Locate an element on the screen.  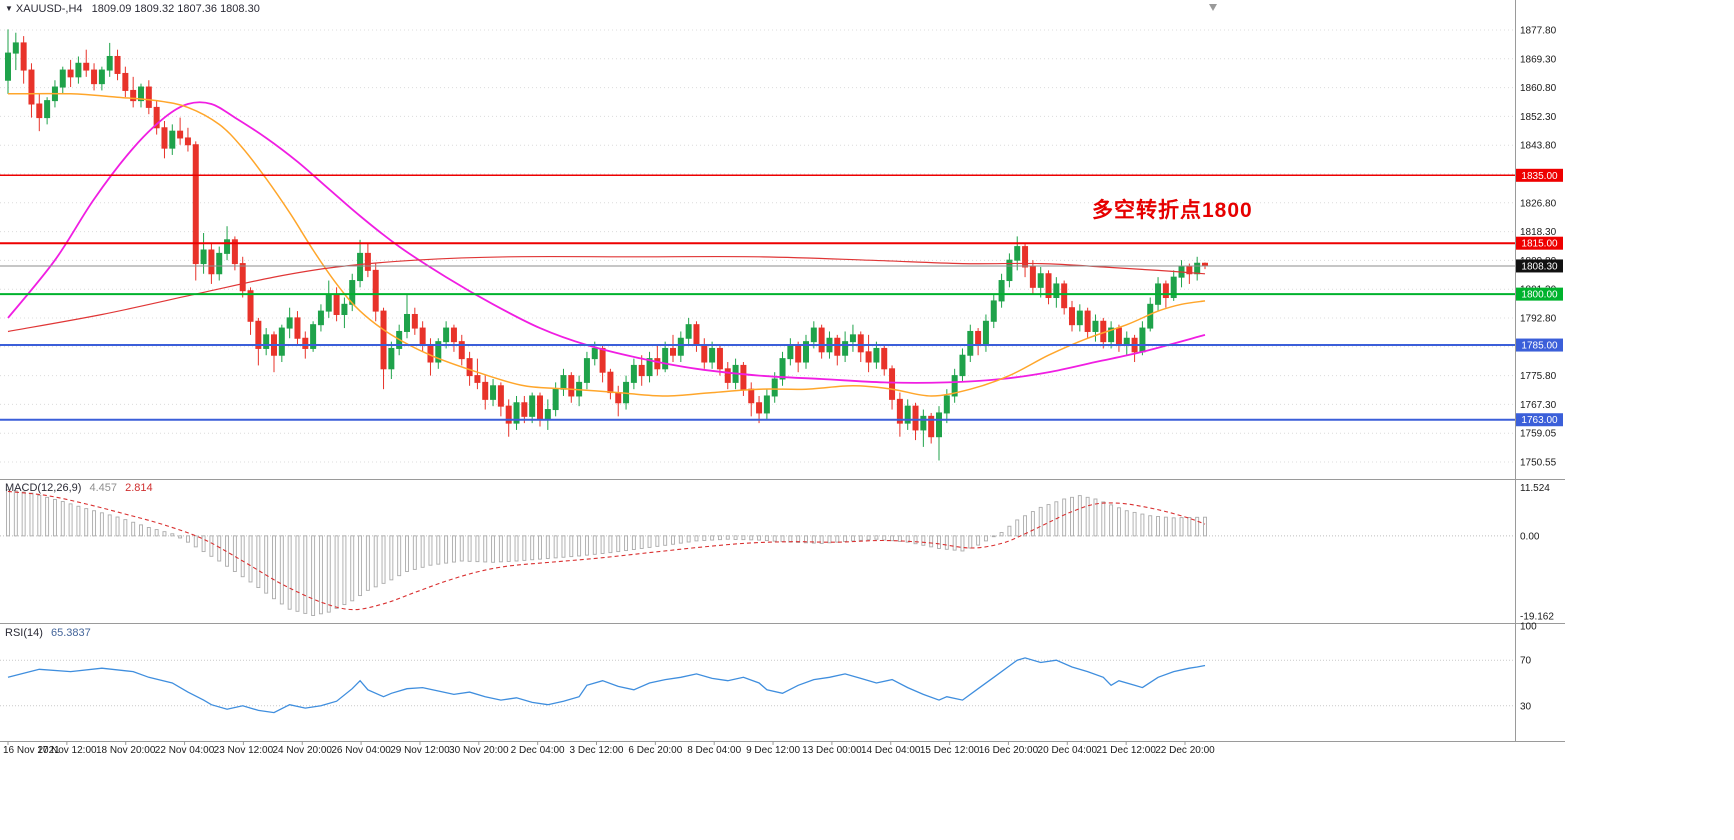
svg-text: 23 Nov 12:00 is located at coordinates (244, 750).